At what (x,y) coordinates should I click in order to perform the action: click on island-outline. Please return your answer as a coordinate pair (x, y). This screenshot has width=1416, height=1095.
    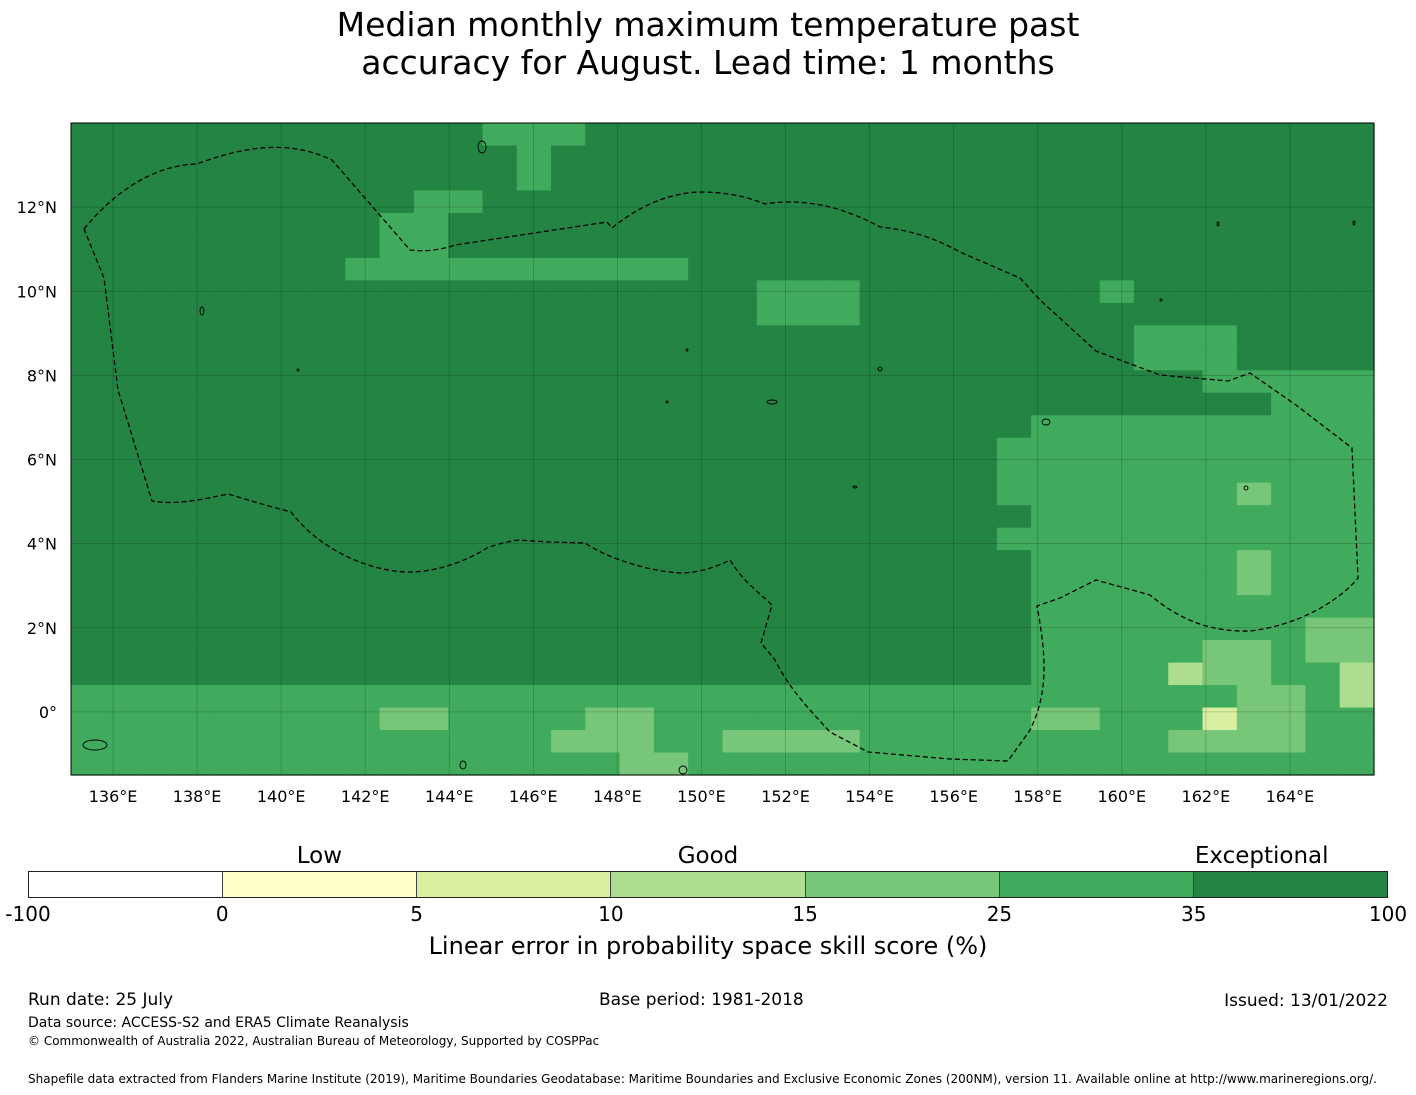
    Looking at the image, I should click on (667, 402).